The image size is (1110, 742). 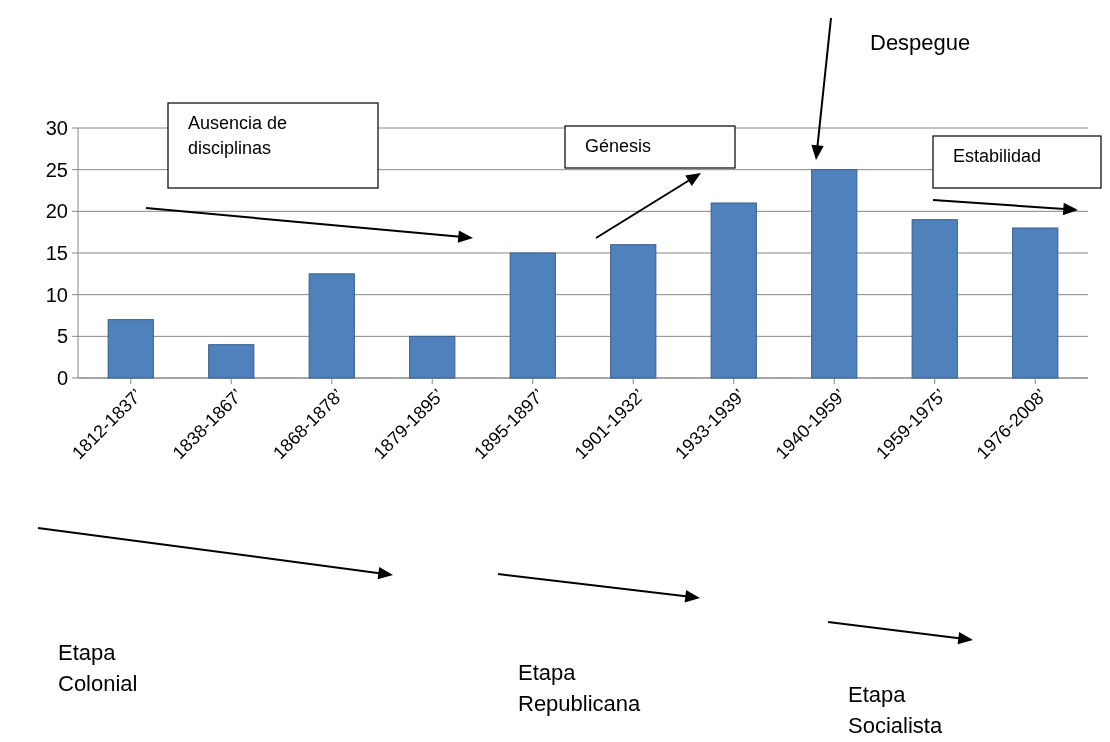 What do you see at coordinates (920, 42) in the screenshot?
I see `text: Despegue` at bounding box center [920, 42].